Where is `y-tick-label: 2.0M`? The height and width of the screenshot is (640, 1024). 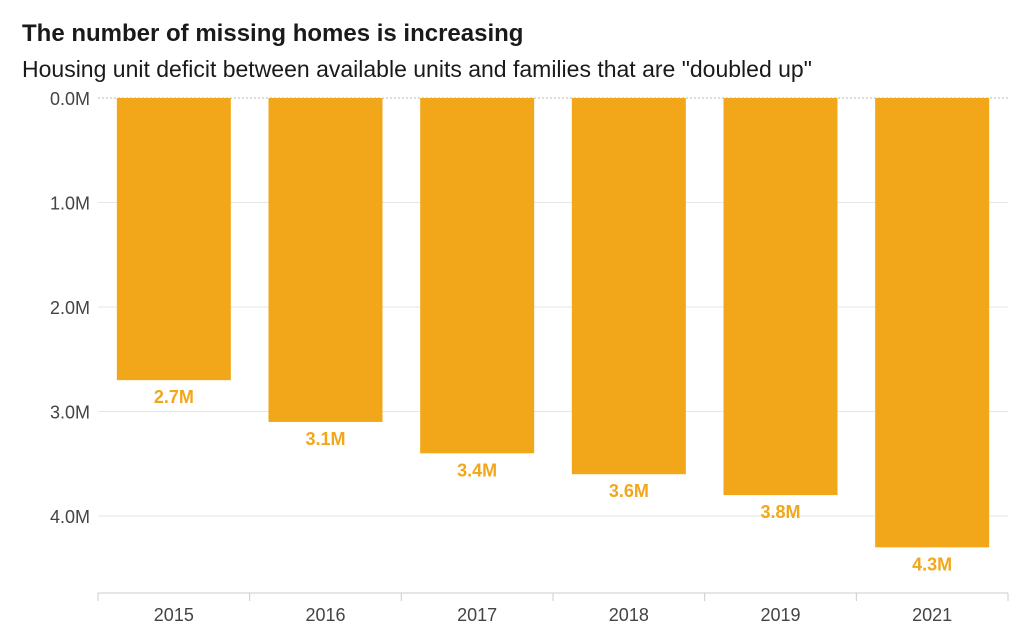
y-tick-label: 2.0M is located at coordinates (70, 308).